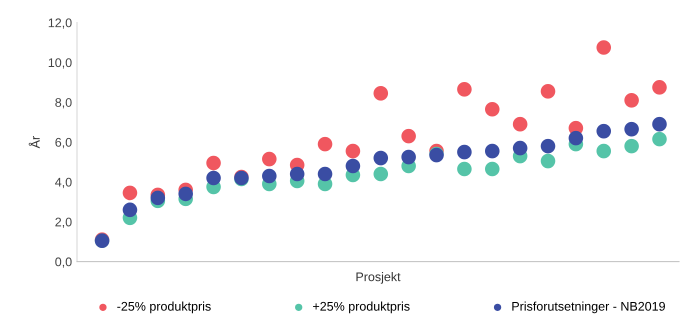 This screenshot has width=700, height=323. I want to click on y-tick-label: 4,0, so click(63, 183).